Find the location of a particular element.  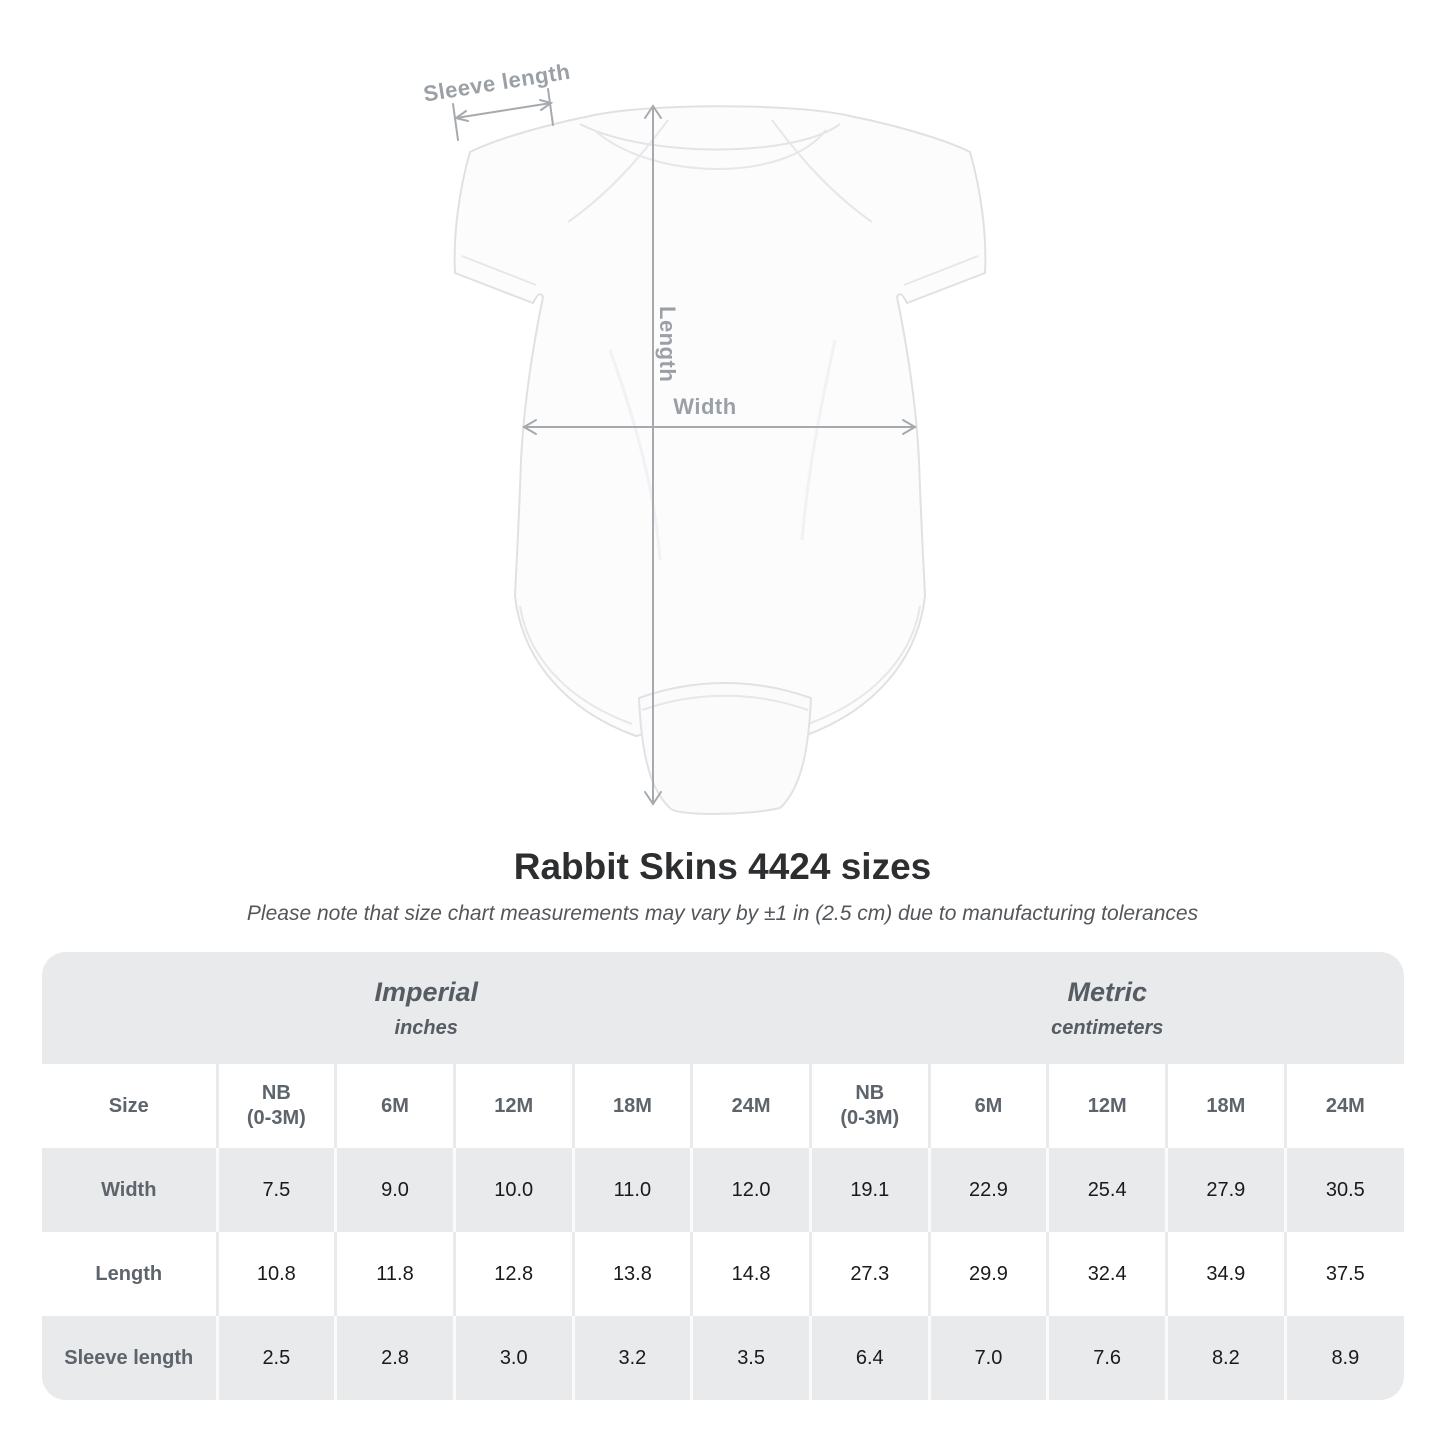

cell: 19.1 is located at coordinates (869, 1190).